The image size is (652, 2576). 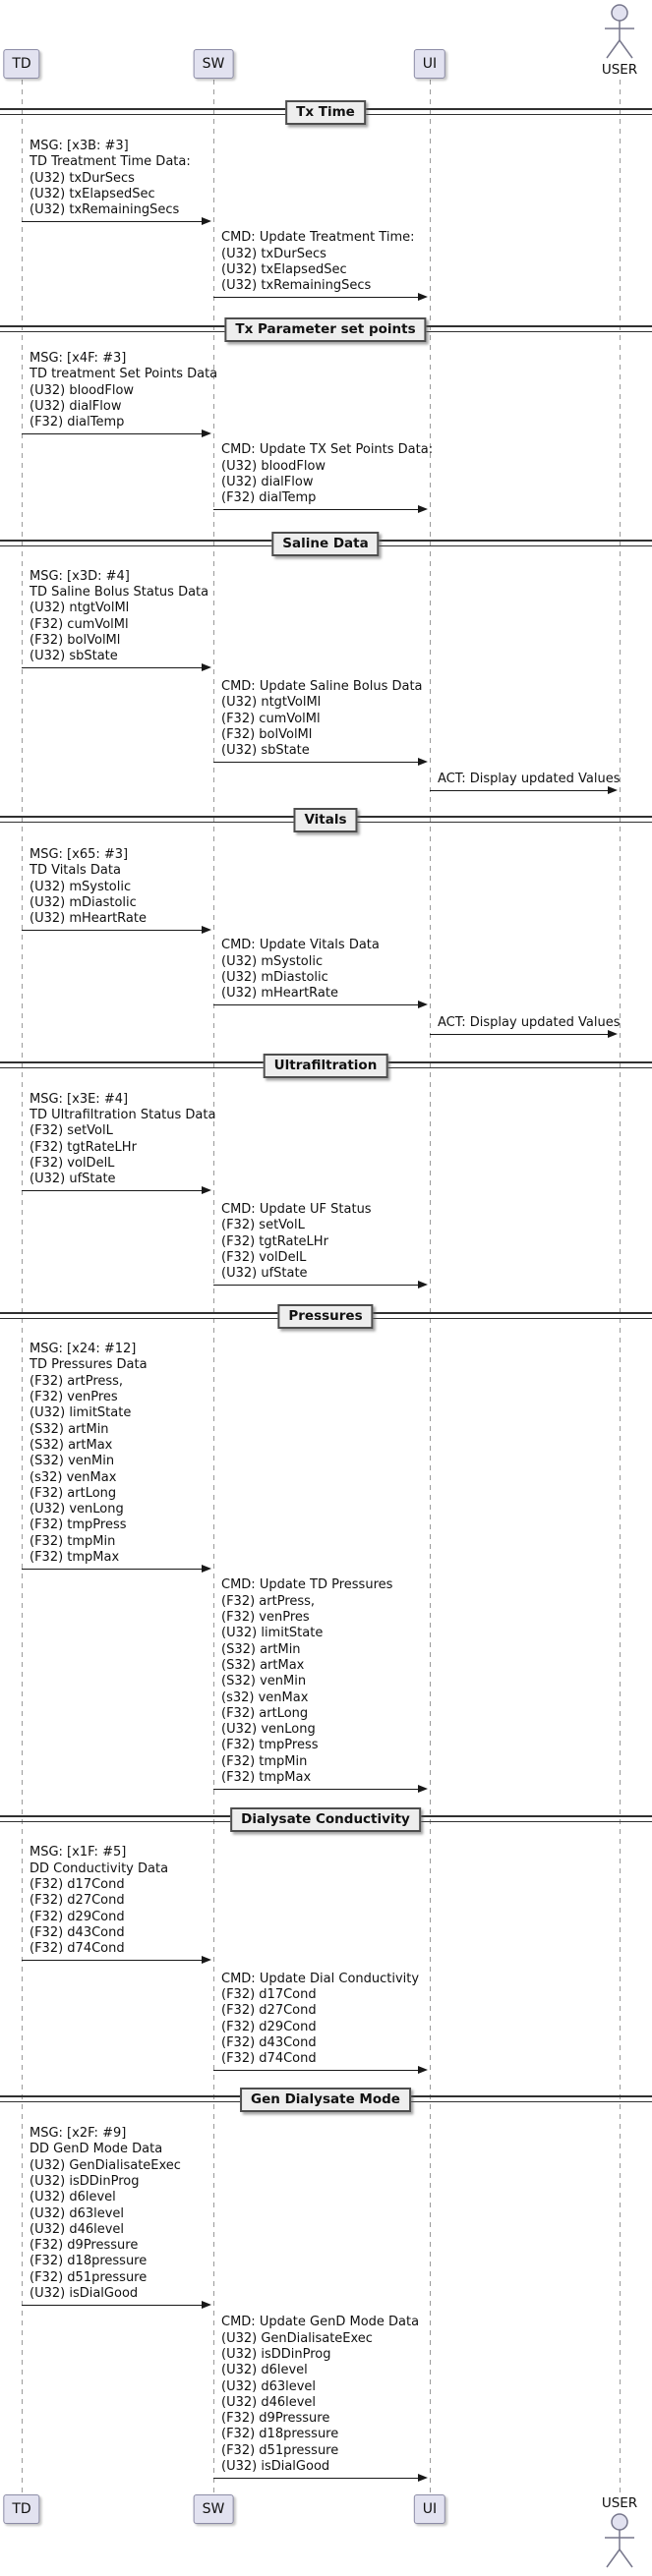 I want to click on divider-dialysate-conductivity: Dialysate Conductivity, so click(x=325, y=1819).